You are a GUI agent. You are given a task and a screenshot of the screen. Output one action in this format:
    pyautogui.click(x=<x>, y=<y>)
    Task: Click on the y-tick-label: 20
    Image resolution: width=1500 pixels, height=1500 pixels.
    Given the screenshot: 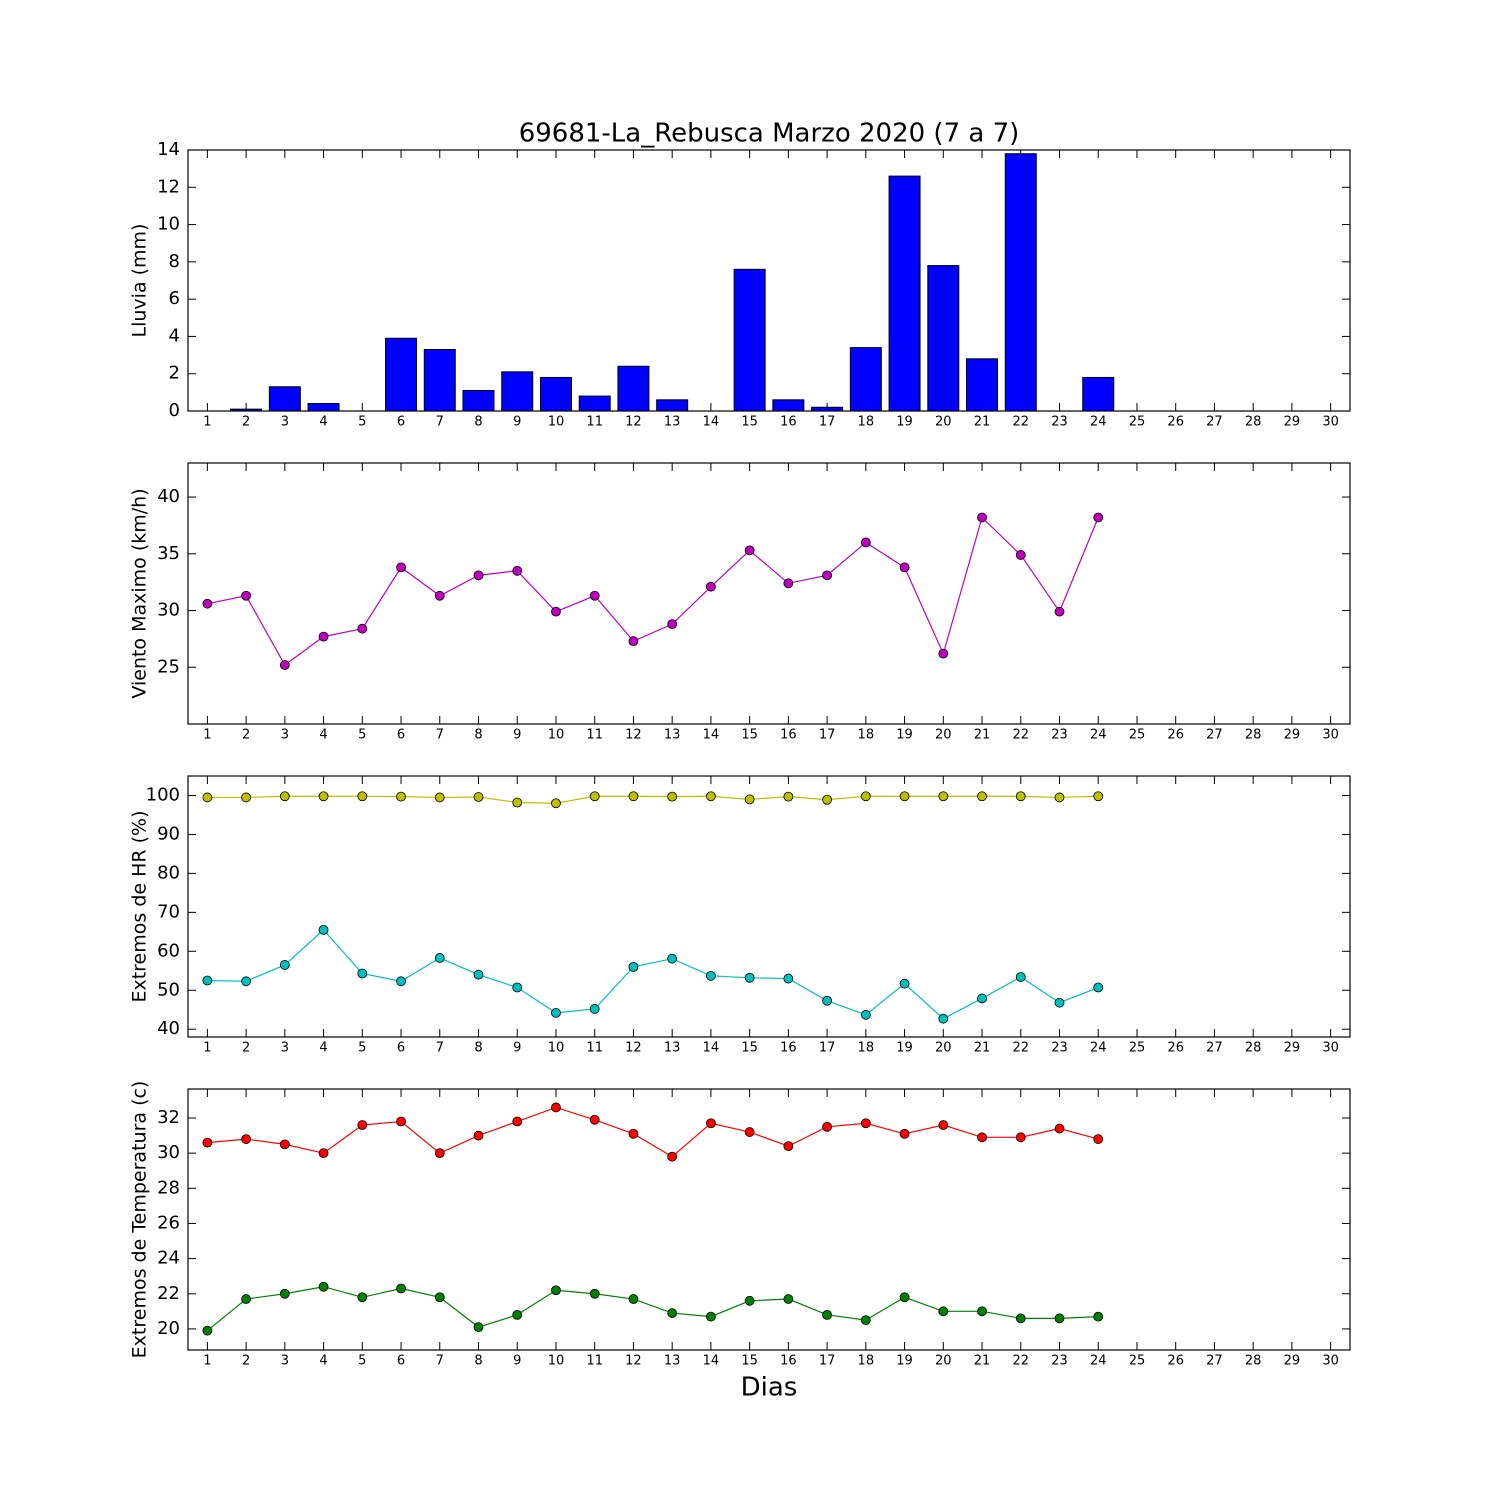 What is the action you would take?
    pyautogui.click(x=168, y=1328)
    